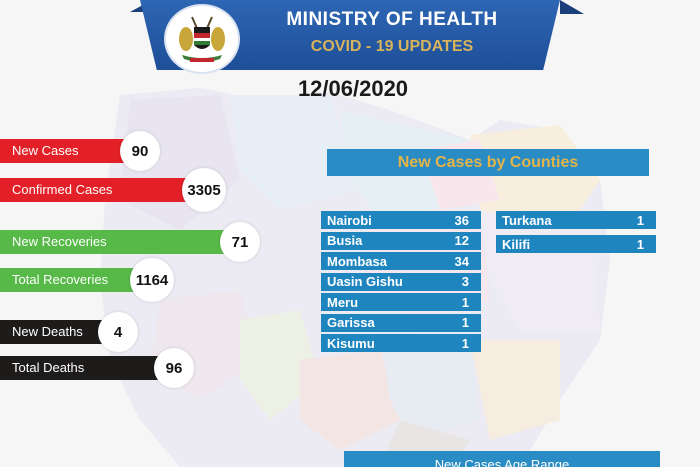 The height and width of the screenshot is (467, 700). I want to click on stat-label: Confirmed Cases, so click(96, 190).